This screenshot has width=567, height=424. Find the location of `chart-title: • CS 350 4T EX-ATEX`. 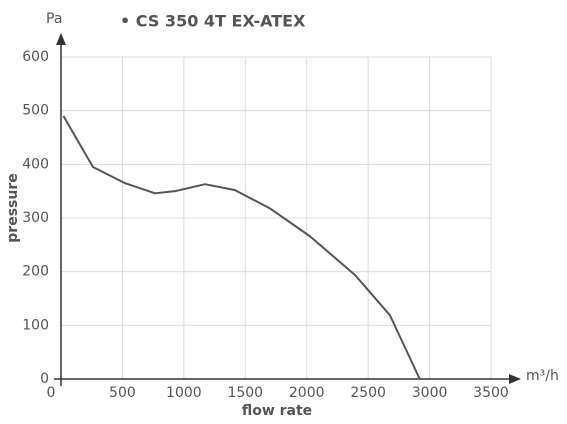

chart-title: • CS 350 4T EX-ATEX is located at coordinates (213, 21).